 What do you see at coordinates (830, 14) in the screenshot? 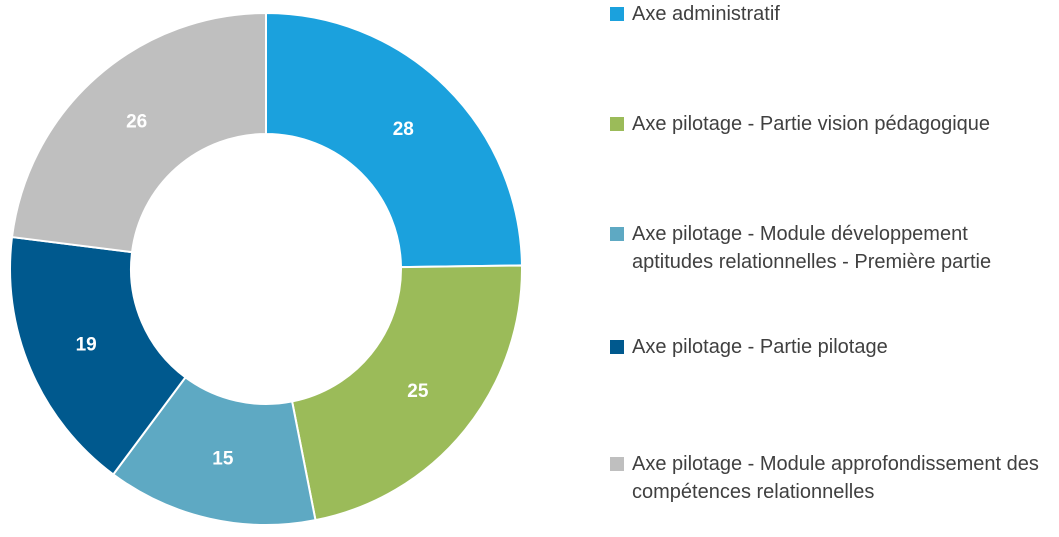
I see `legend-entry: Axe administratif` at bounding box center [830, 14].